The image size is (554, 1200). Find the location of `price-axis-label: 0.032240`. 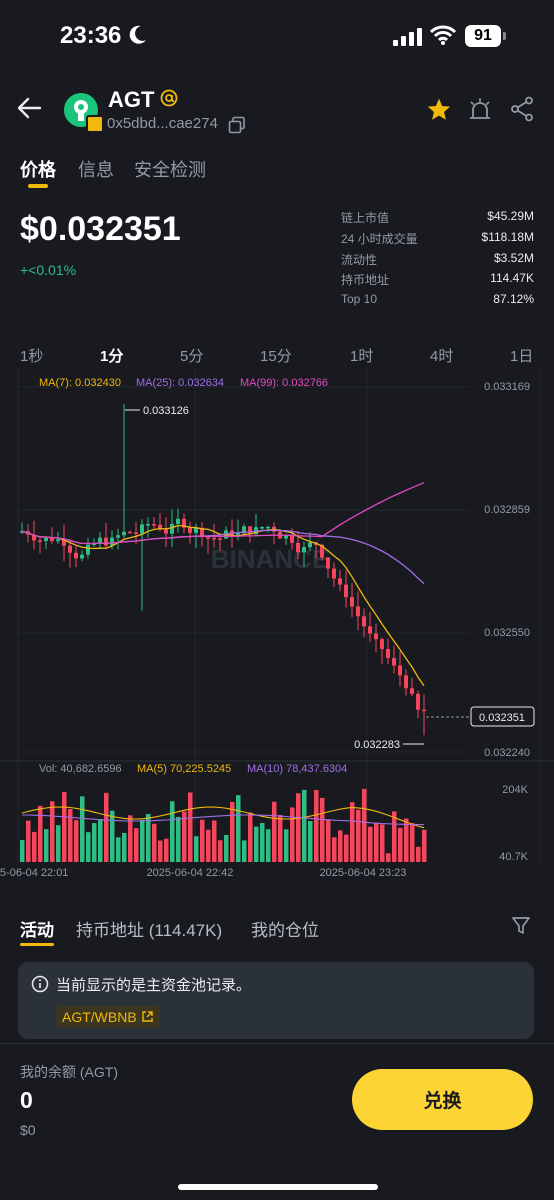

price-axis-label: 0.032240 is located at coordinates (507, 753).